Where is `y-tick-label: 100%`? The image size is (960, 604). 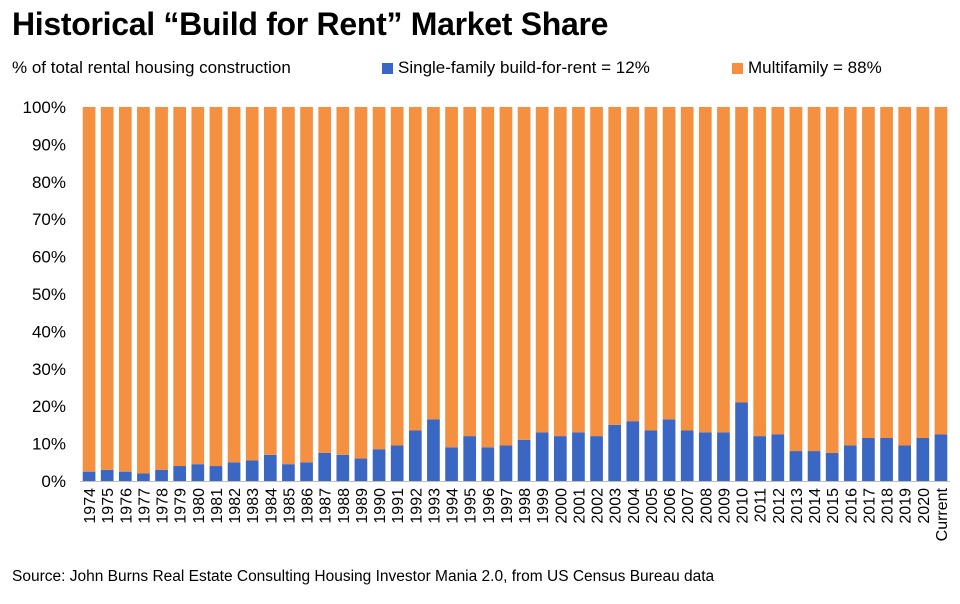
y-tick-label: 100% is located at coordinates (44, 107).